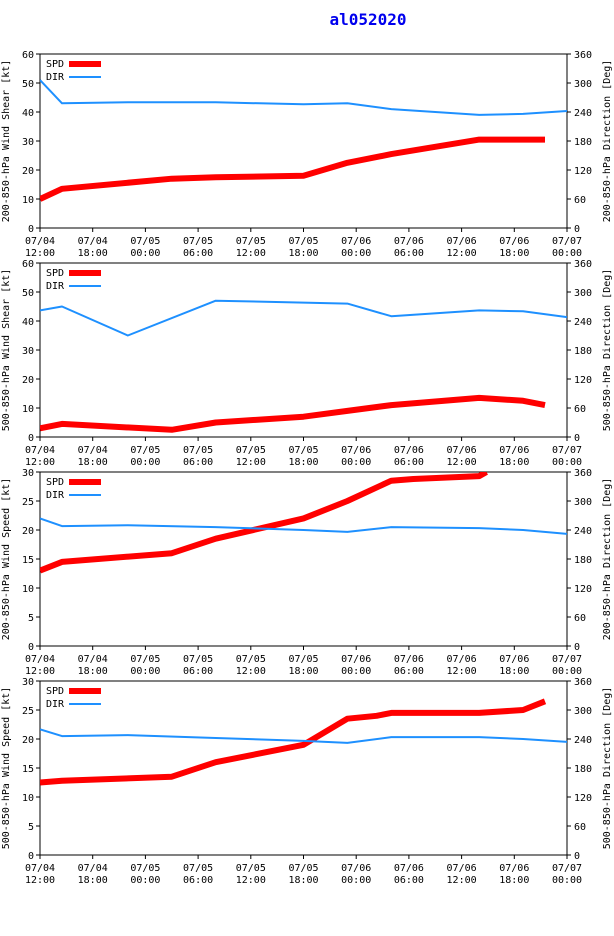 This screenshot has height=936, width=614. What do you see at coordinates (367, 19) in the screenshot?
I see `figure-title: al052020` at bounding box center [367, 19].